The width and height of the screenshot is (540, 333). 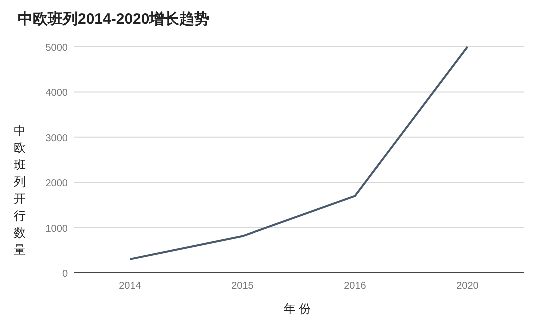 What do you see at coordinates (57, 48) in the screenshot?
I see `y-tick-label: 5000` at bounding box center [57, 48].